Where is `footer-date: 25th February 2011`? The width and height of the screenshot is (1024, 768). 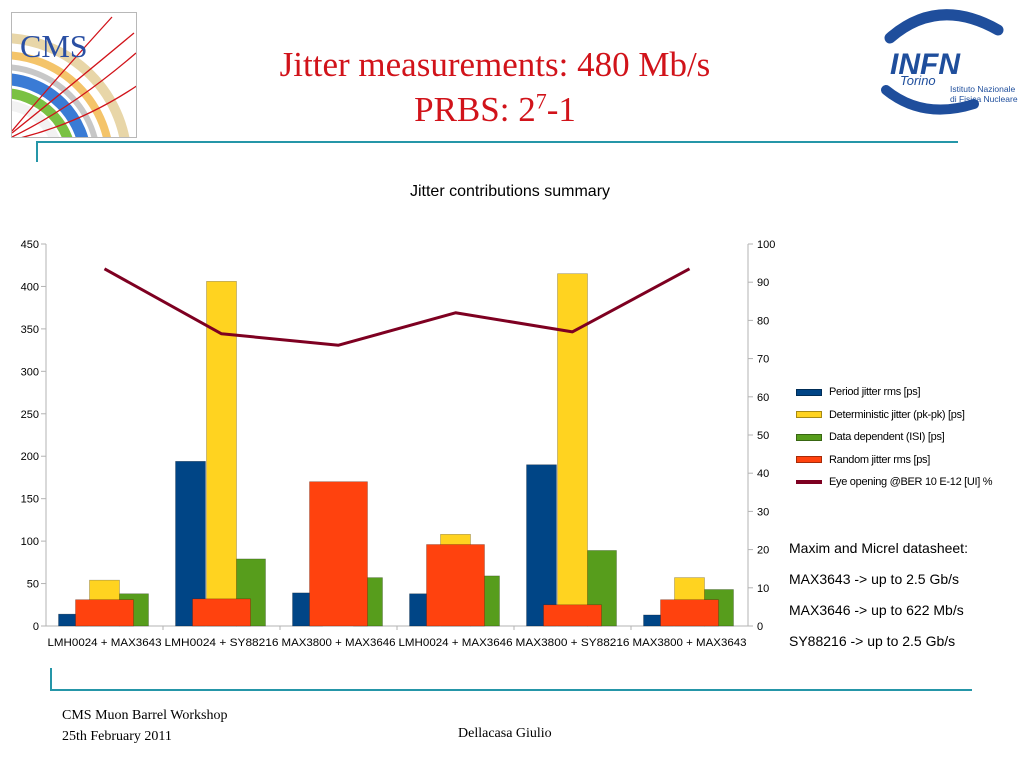
footer-date: 25th February 2011 is located at coordinates (117, 736).